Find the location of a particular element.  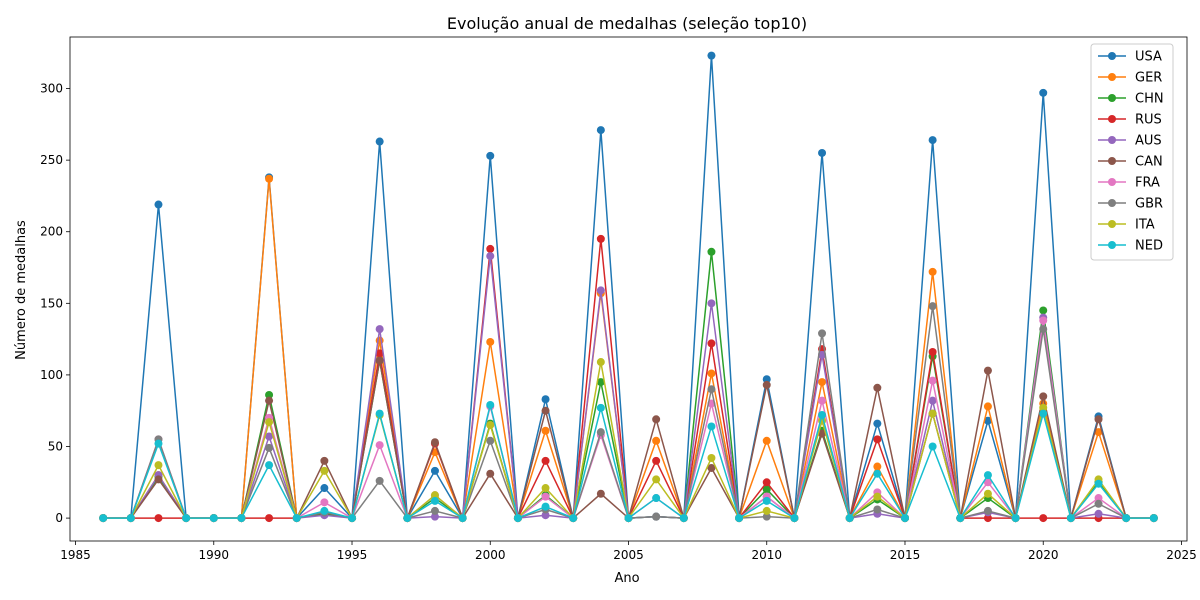

data-point-ned-1995 is located at coordinates (352, 518).